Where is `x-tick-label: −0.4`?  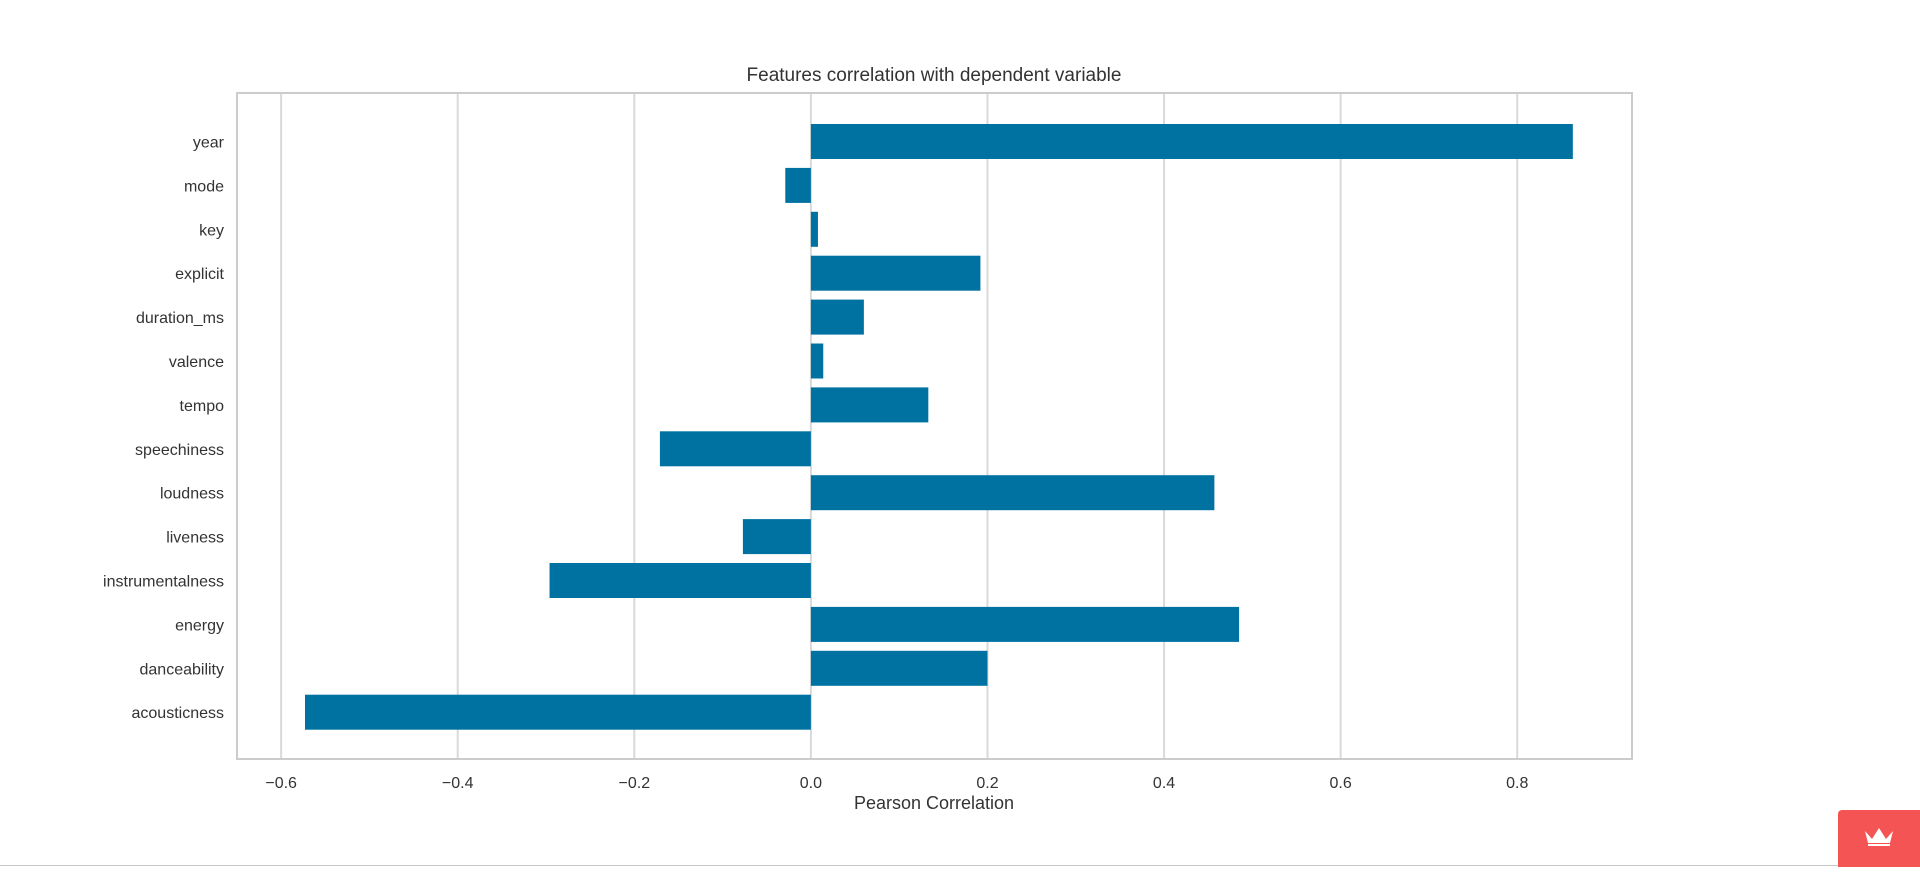
x-tick-label: −0.4 is located at coordinates (458, 783).